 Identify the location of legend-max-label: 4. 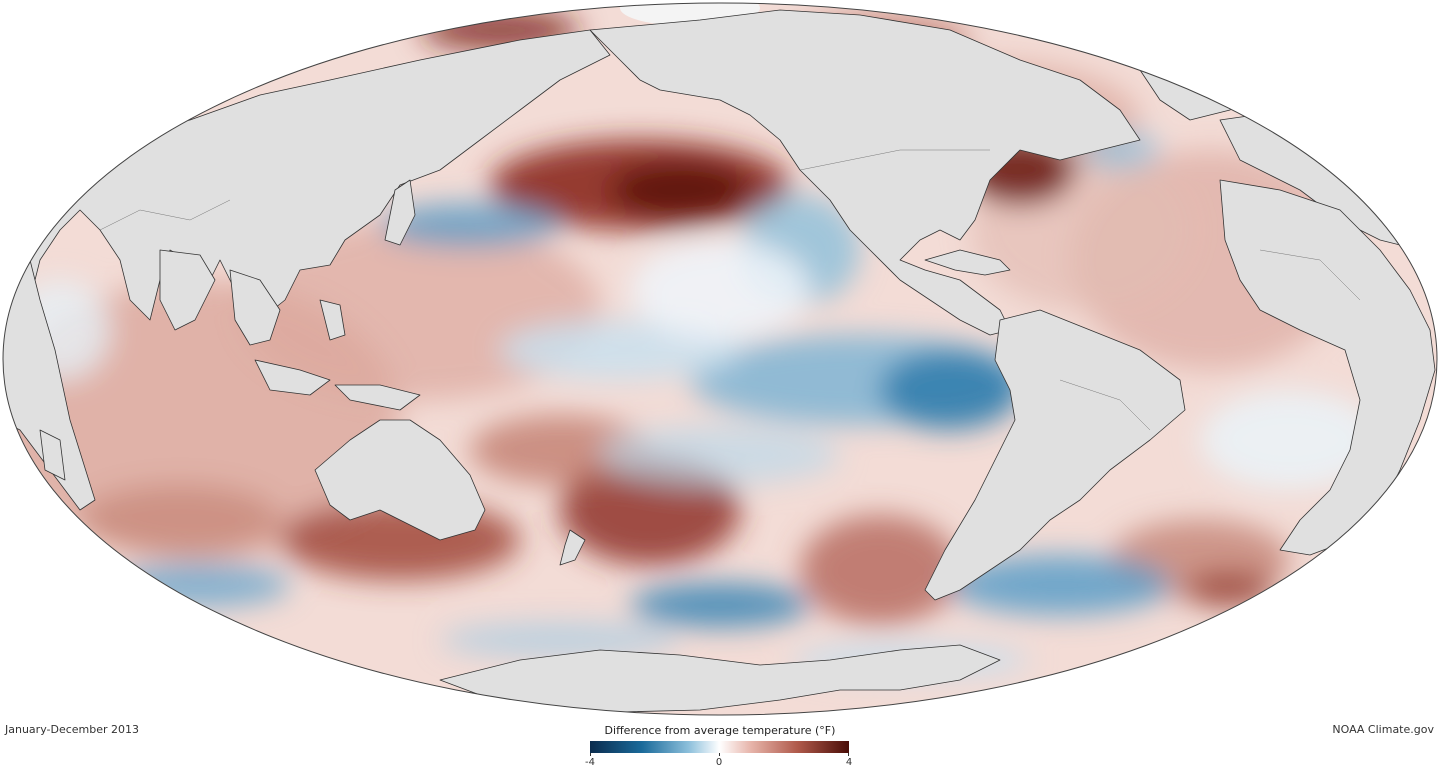
(849, 762).